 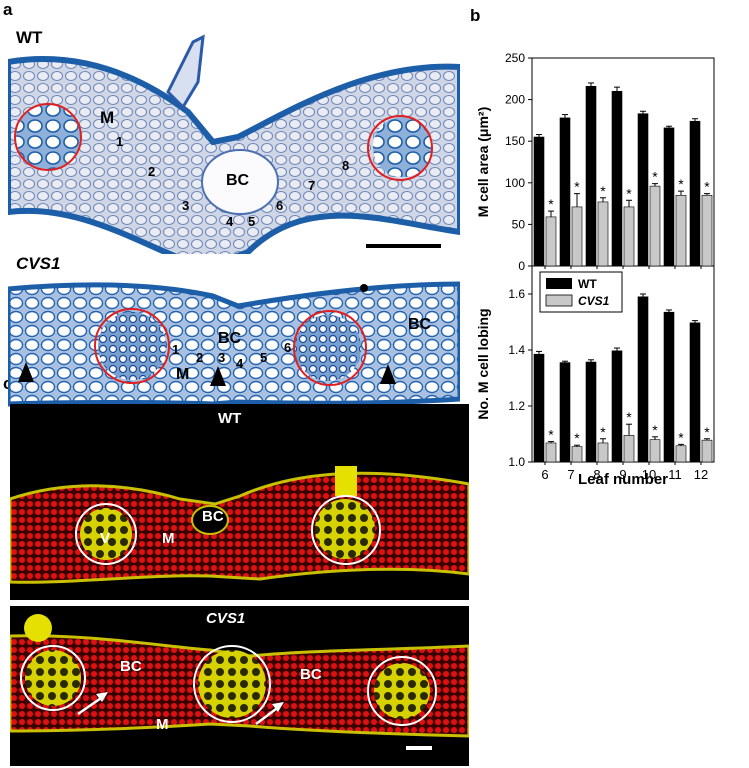 I want to click on wt-bc-label: BC, so click(x=238, y=180).